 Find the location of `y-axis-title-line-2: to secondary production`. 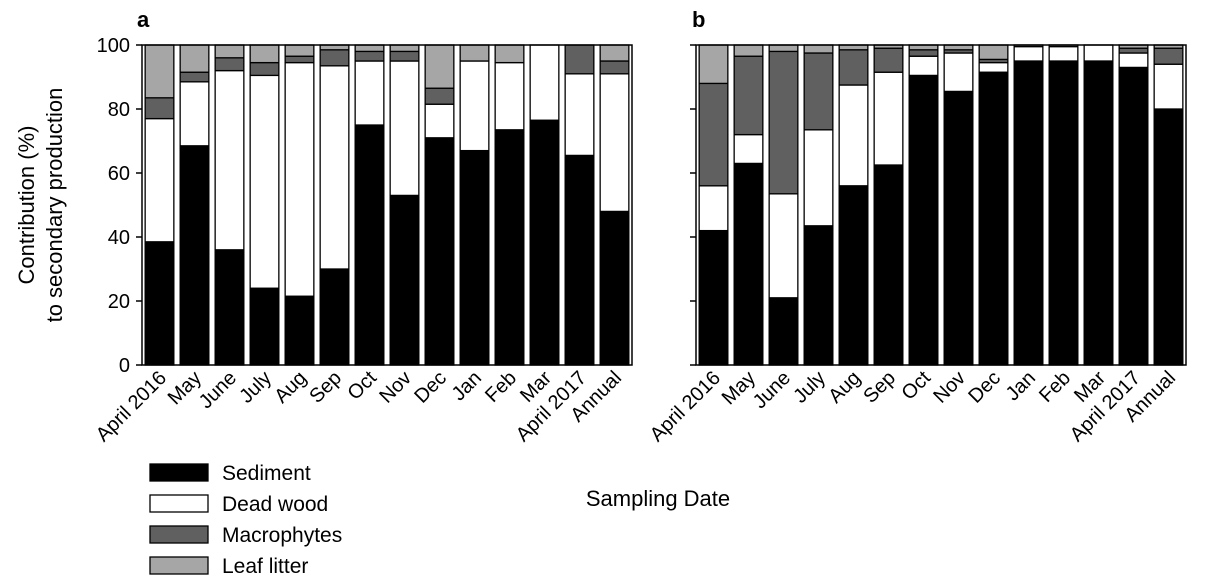

y-axis-title-line-2: to secondary production is located at coordinates (54, 205).